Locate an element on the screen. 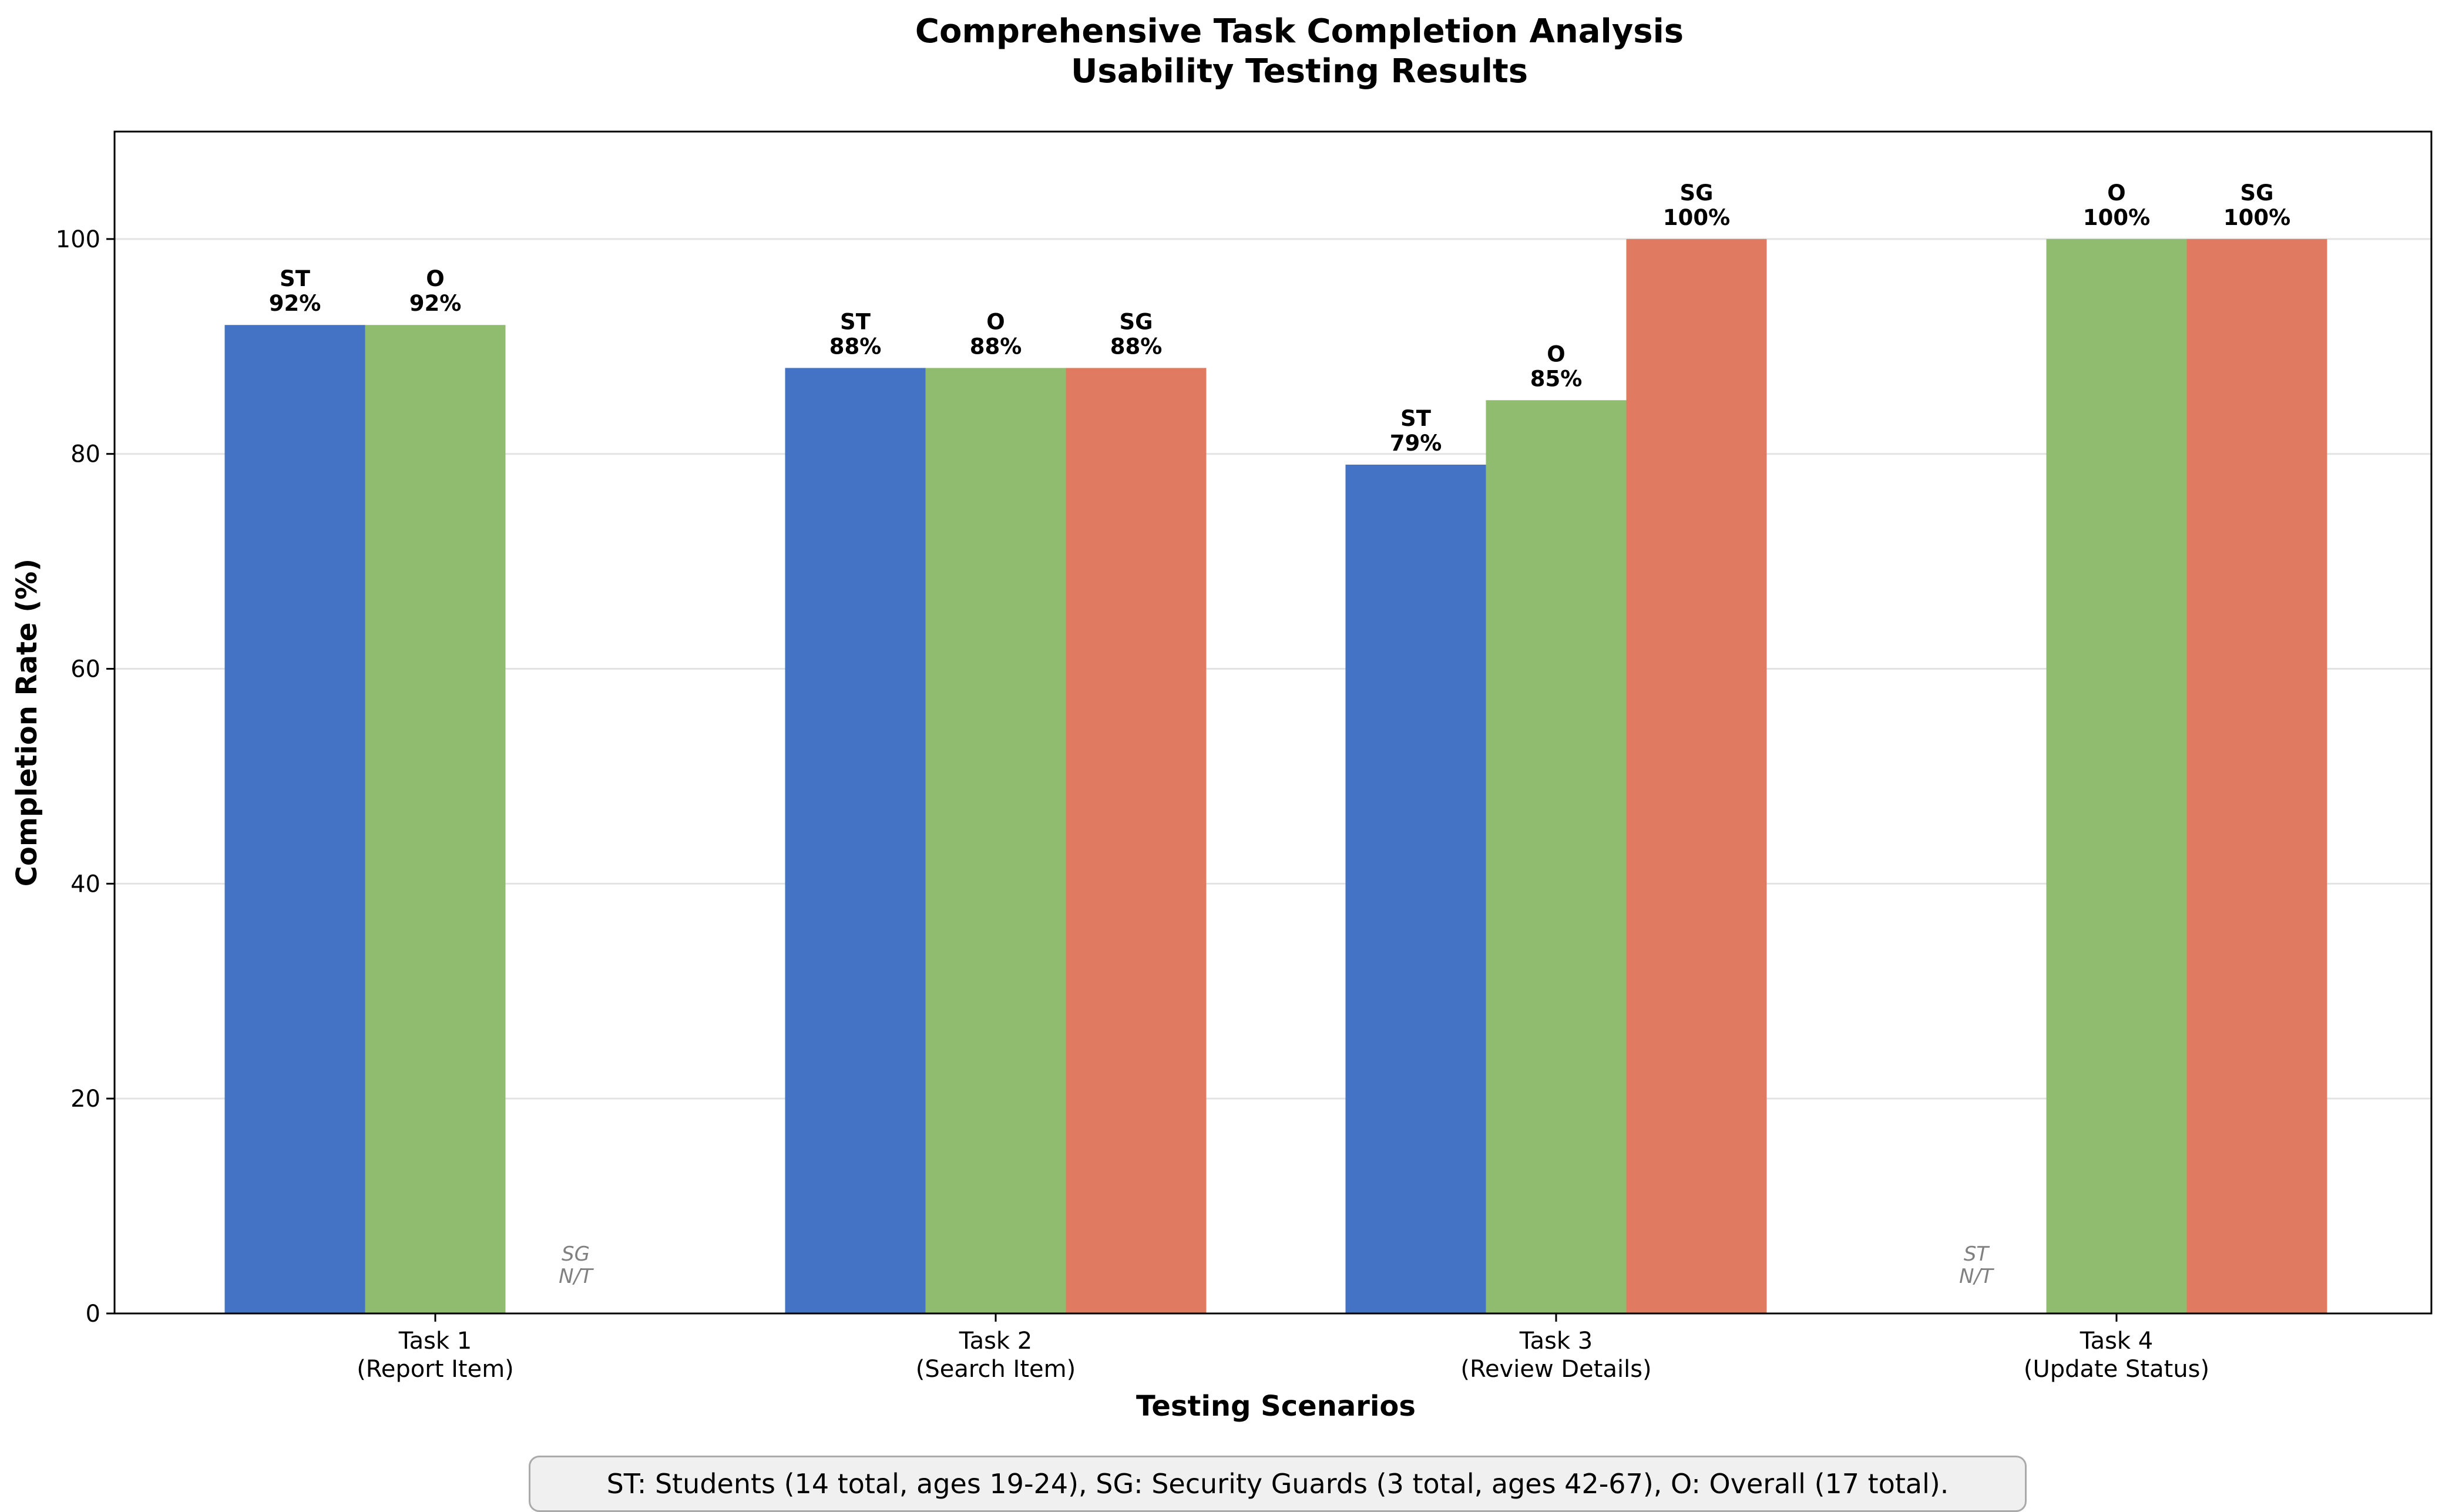 The image size is (2449, 1512). missing-series-label: SG is located at coordinates (576, 1254).